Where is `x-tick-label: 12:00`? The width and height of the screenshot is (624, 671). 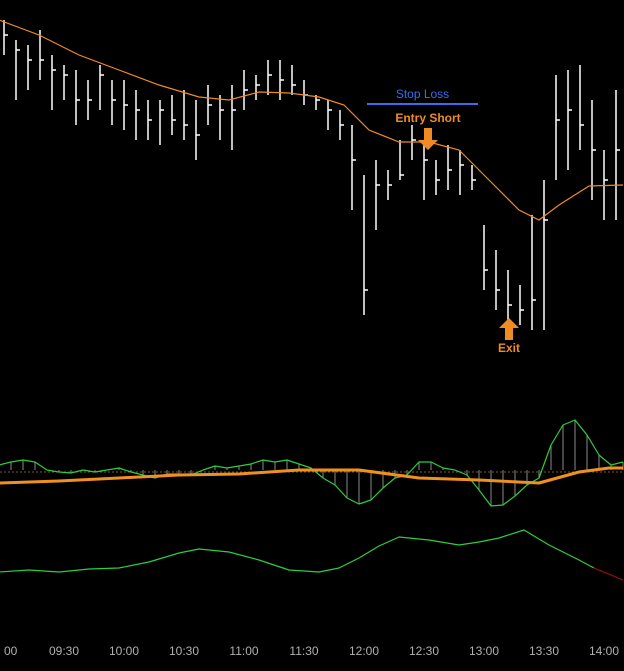 x-tick-label: 12:00 is located at coordinates (364, 651).